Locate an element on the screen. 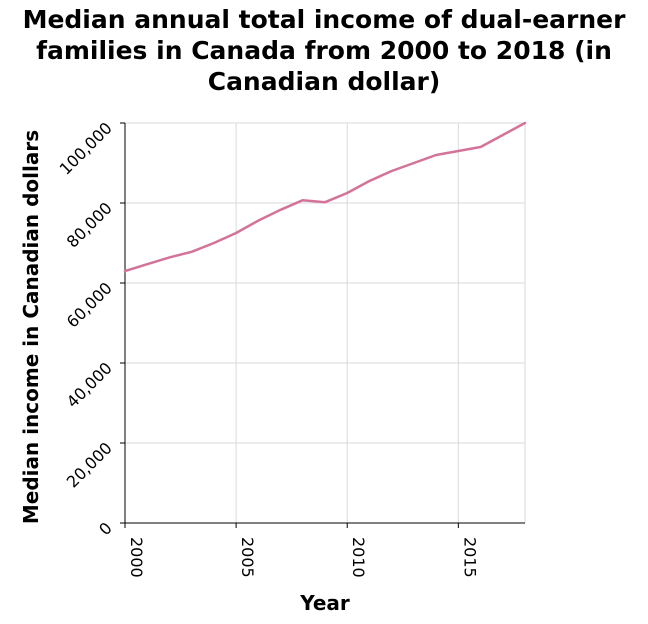 This screenshot has height=624, width=648. series-layer is located at coordinates (325, 197).